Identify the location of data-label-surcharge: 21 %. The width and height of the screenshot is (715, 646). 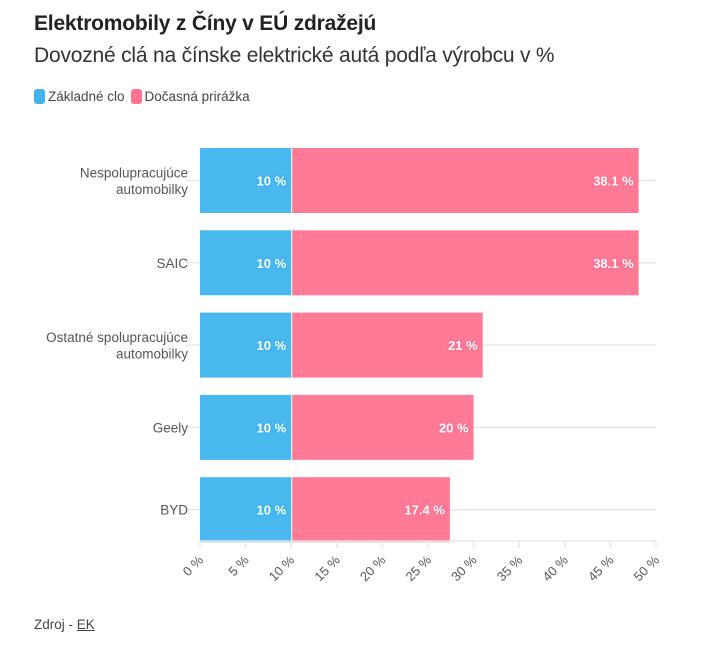
(463, 345).